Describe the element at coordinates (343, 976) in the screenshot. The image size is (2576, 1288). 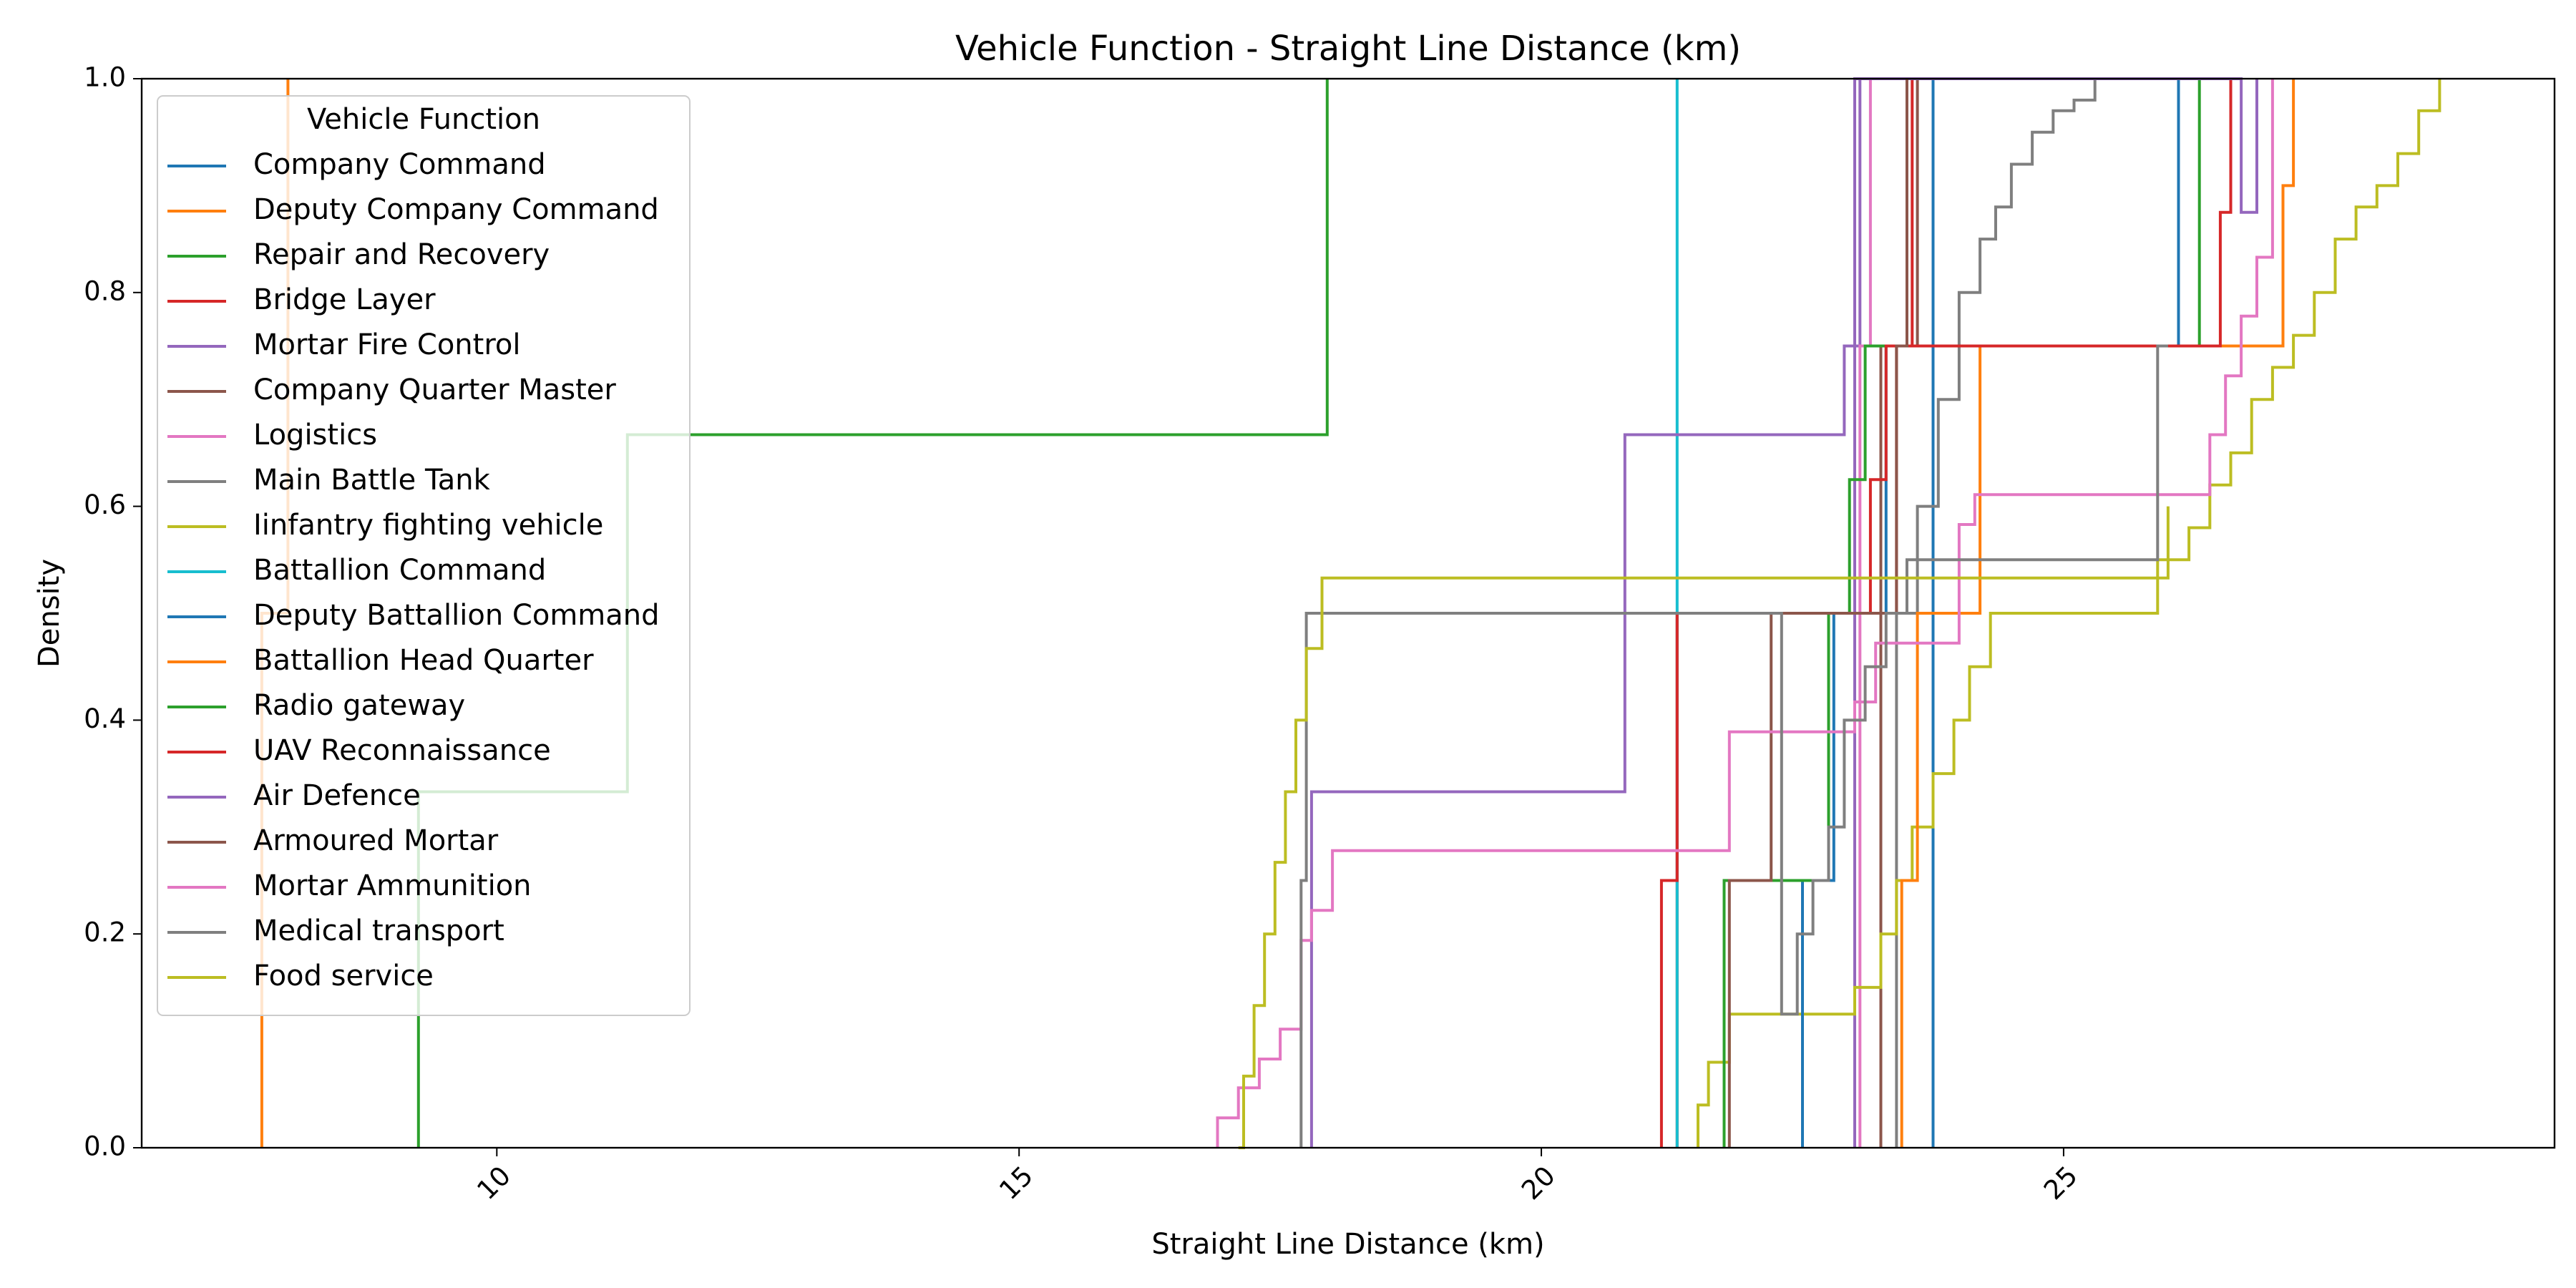
I see `legend-label: Food service` at that location.